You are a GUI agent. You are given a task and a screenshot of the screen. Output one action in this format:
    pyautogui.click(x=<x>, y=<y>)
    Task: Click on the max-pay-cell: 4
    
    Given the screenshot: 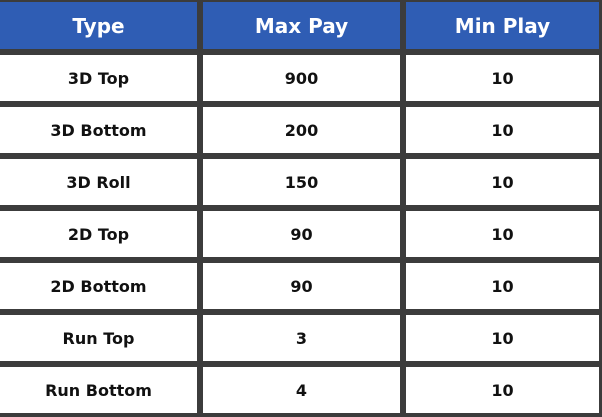 What is the action you would take?
    pyautogui.click(x=301, y=390)
    